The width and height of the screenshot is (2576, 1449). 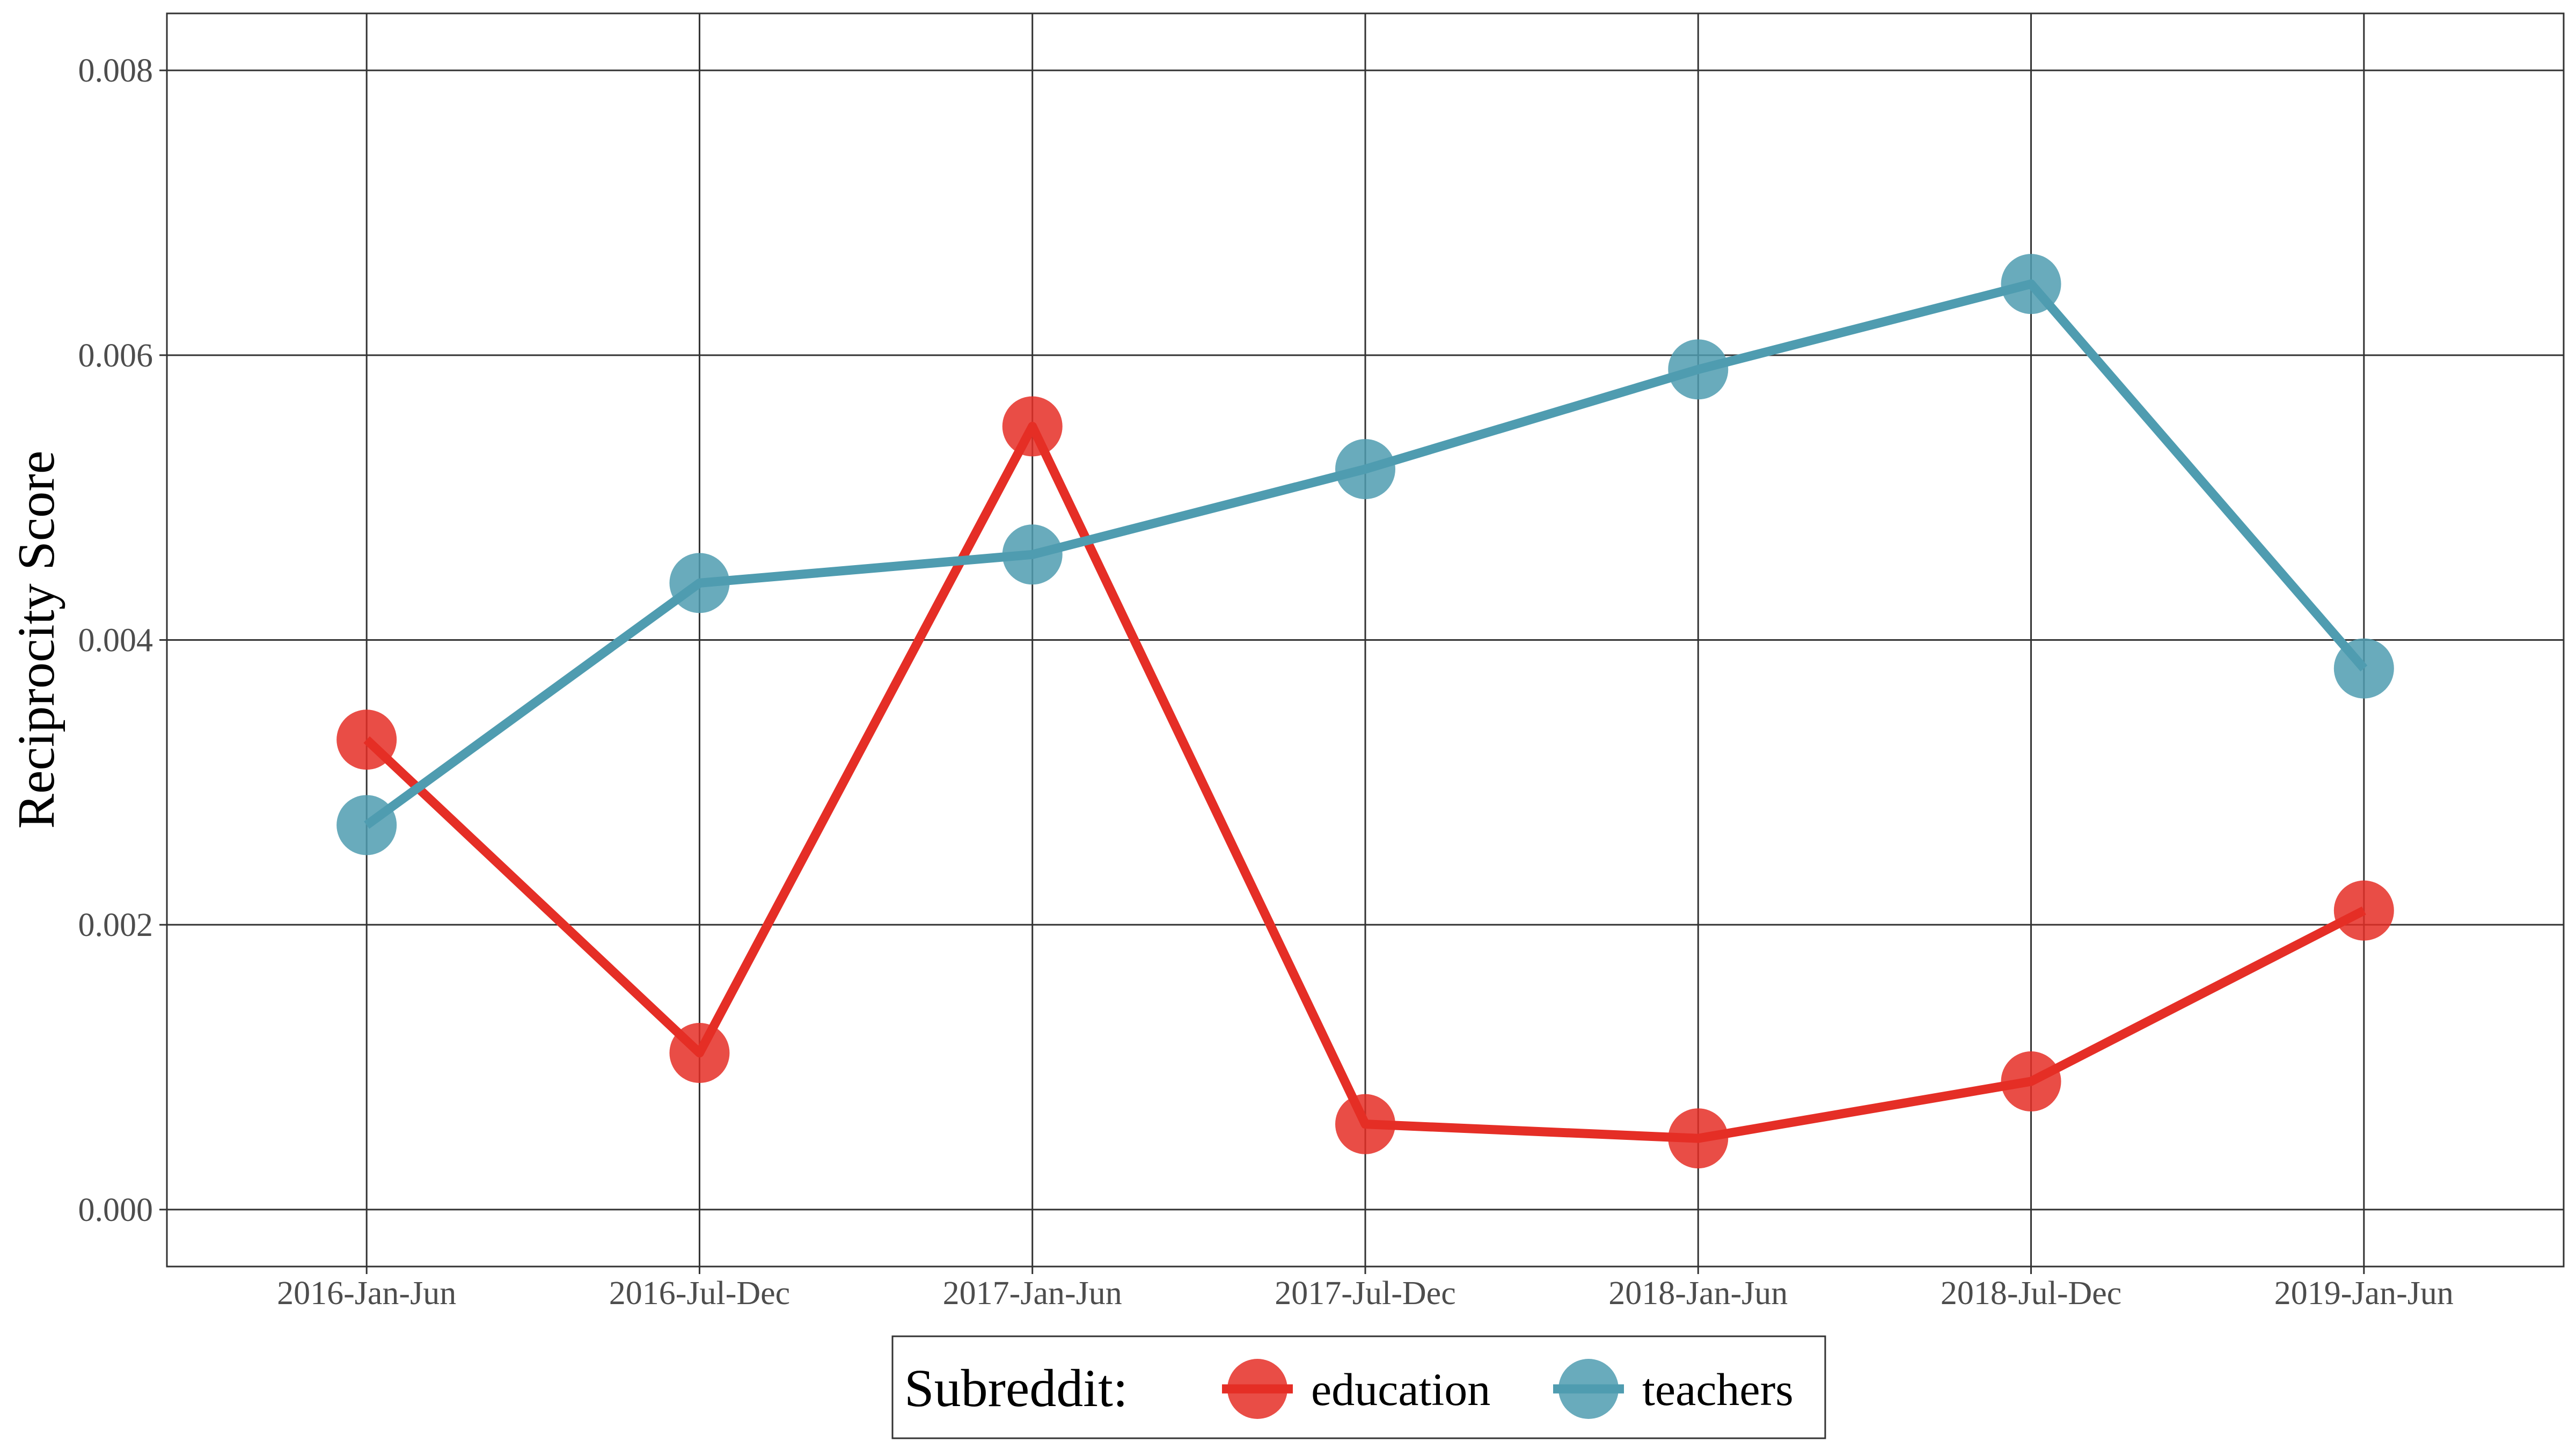 I want to click on y-axis-title: Reciprocity Score, so click(x=36, y=640).